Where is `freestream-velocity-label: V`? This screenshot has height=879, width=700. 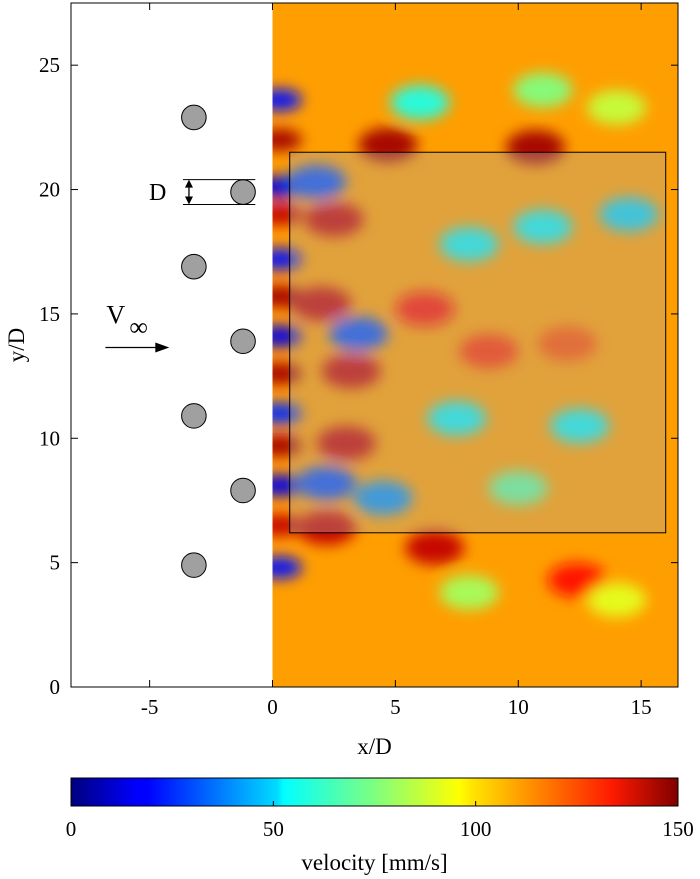 freestream-velocity-label: V is located at coordinates (115, 314).